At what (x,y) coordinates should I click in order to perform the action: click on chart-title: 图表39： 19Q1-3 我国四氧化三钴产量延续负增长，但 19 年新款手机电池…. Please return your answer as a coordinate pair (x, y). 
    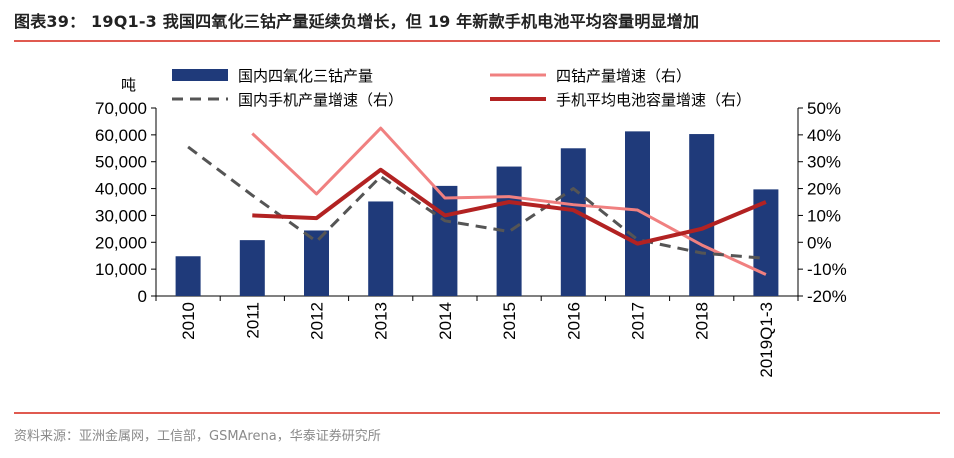
    Looking at the image, I should click on (357, 21).